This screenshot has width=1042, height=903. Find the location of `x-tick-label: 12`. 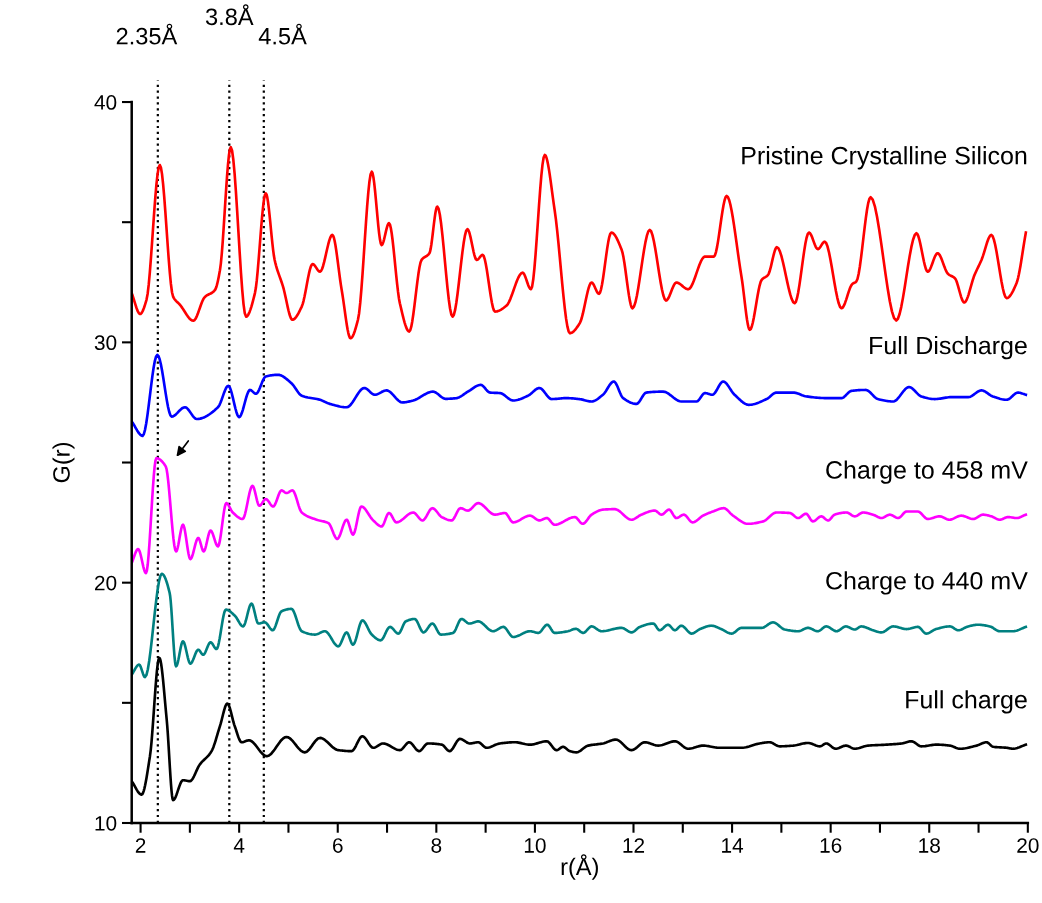

x-tick-label: 12 is located at coordinates (634, 845).